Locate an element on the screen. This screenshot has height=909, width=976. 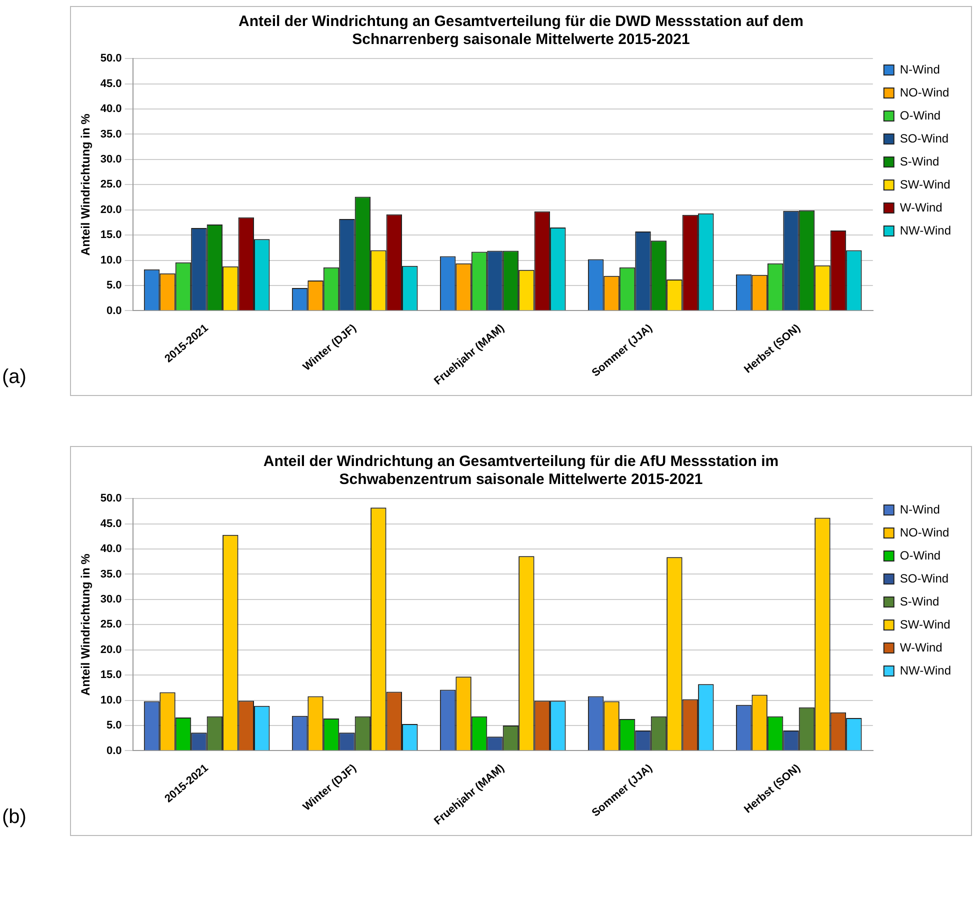
chart-title: Anteil der Windrichtung an Gesamtverteilung für die DWD Messstation auf dem Schnarrenberg saisonale Mittelwerte 2015-2021 is located at coordinates (521, 31).